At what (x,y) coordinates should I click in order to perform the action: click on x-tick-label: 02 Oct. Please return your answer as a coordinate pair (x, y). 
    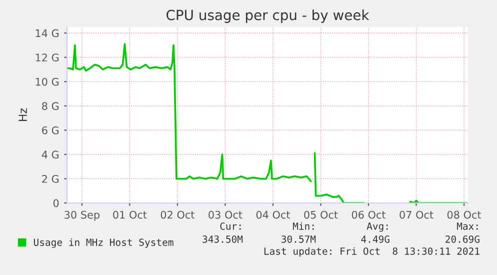
    Looking at the image, I should click on (177, 214).